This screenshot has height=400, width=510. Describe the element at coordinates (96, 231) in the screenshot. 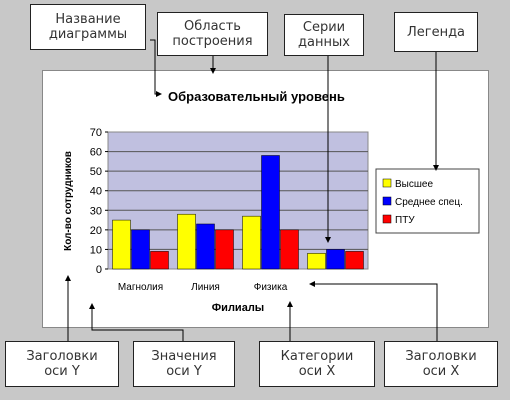

I see `y-tick-label: 20` at that location.